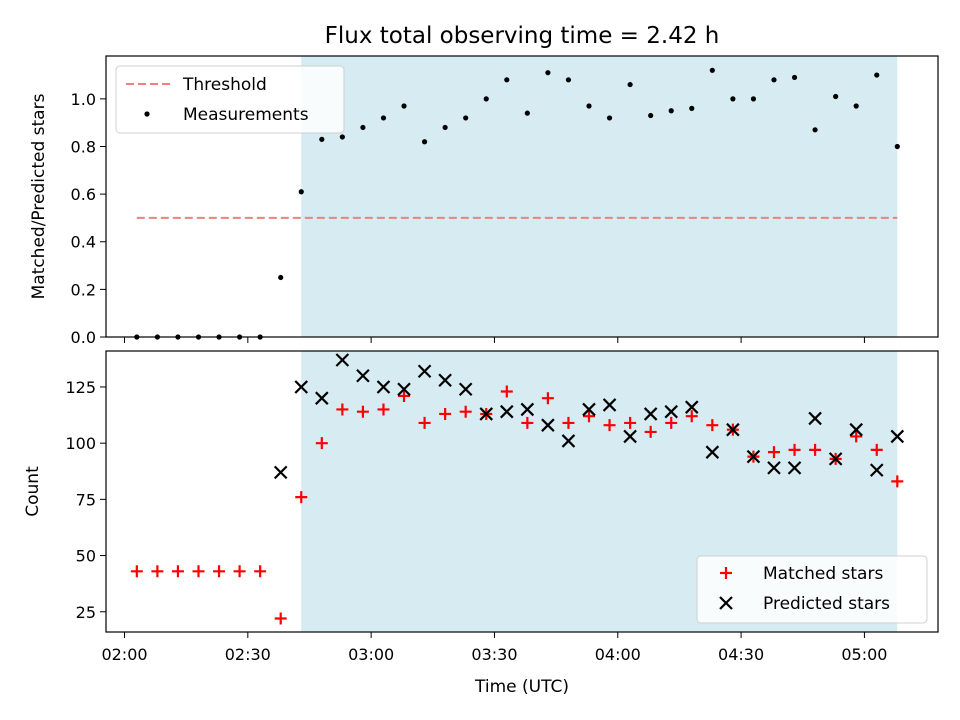  I want to click on predicted-legend-marker, so click(726, 603).